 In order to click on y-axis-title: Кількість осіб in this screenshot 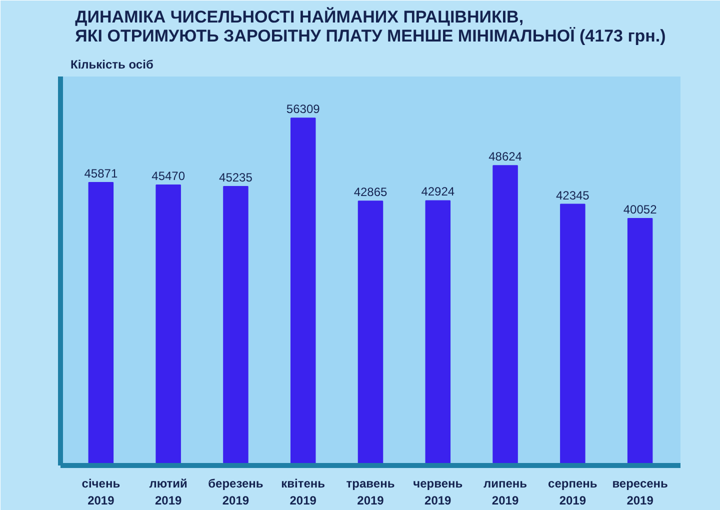, I will do `click(112, 65)`.